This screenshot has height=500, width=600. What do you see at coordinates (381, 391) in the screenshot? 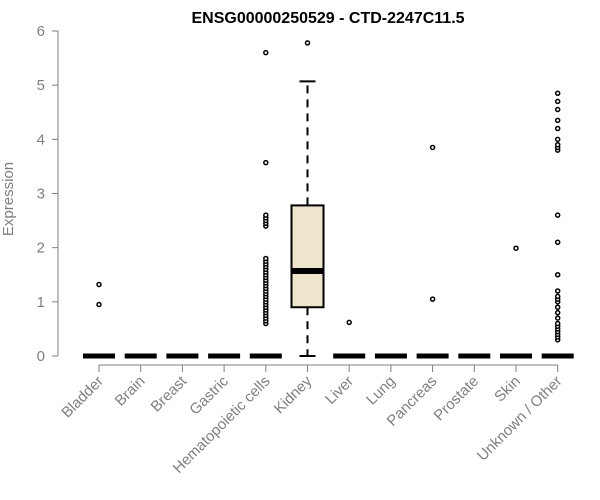
I see `x-tick-label: Lung` at bounding box center [381, 391].